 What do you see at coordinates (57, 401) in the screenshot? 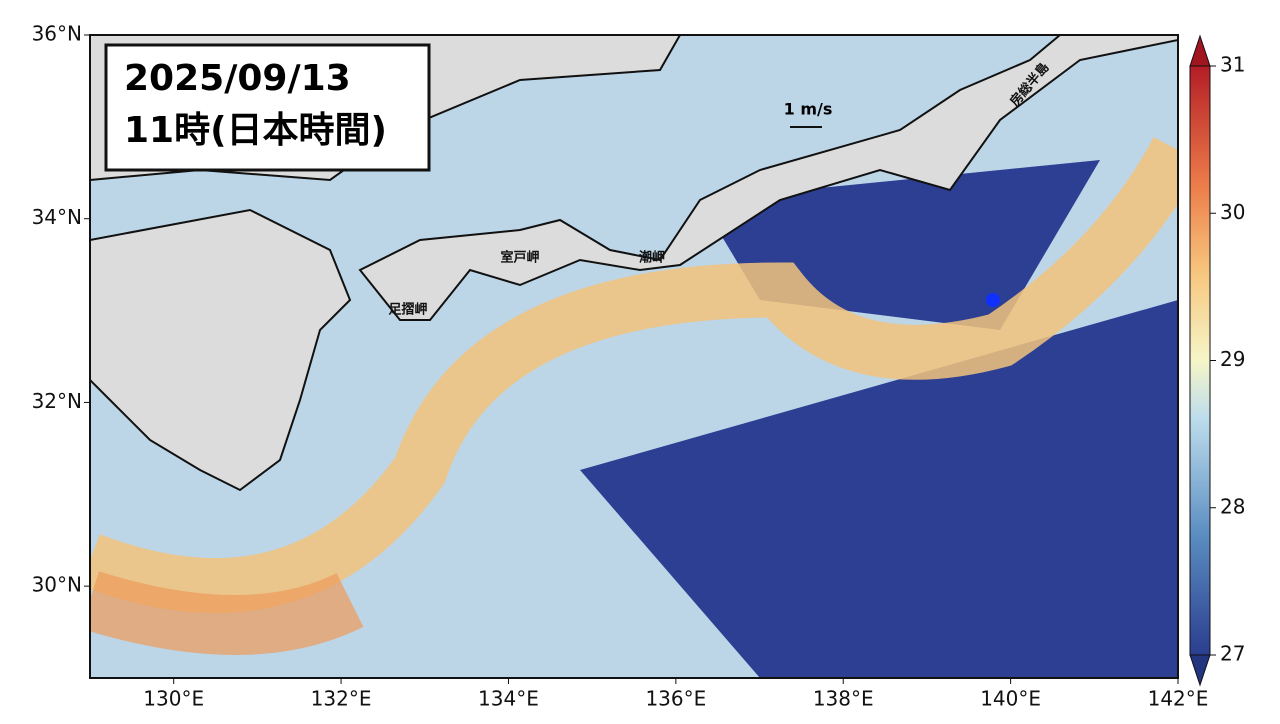
I see `y-tick-label: 32°N` at bounding box center [57, 401].